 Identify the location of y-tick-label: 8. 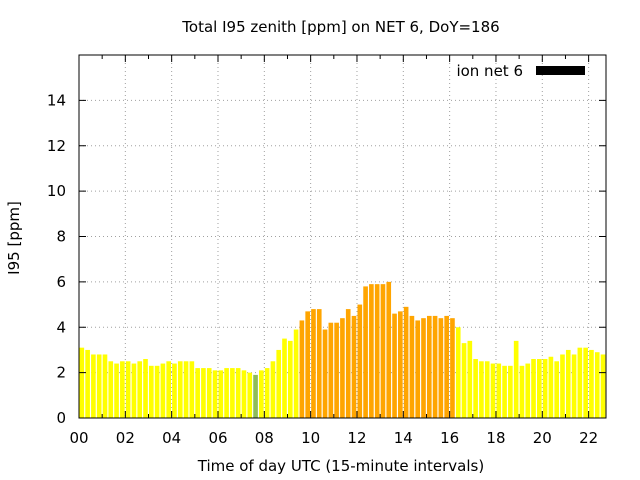
(61, 237).